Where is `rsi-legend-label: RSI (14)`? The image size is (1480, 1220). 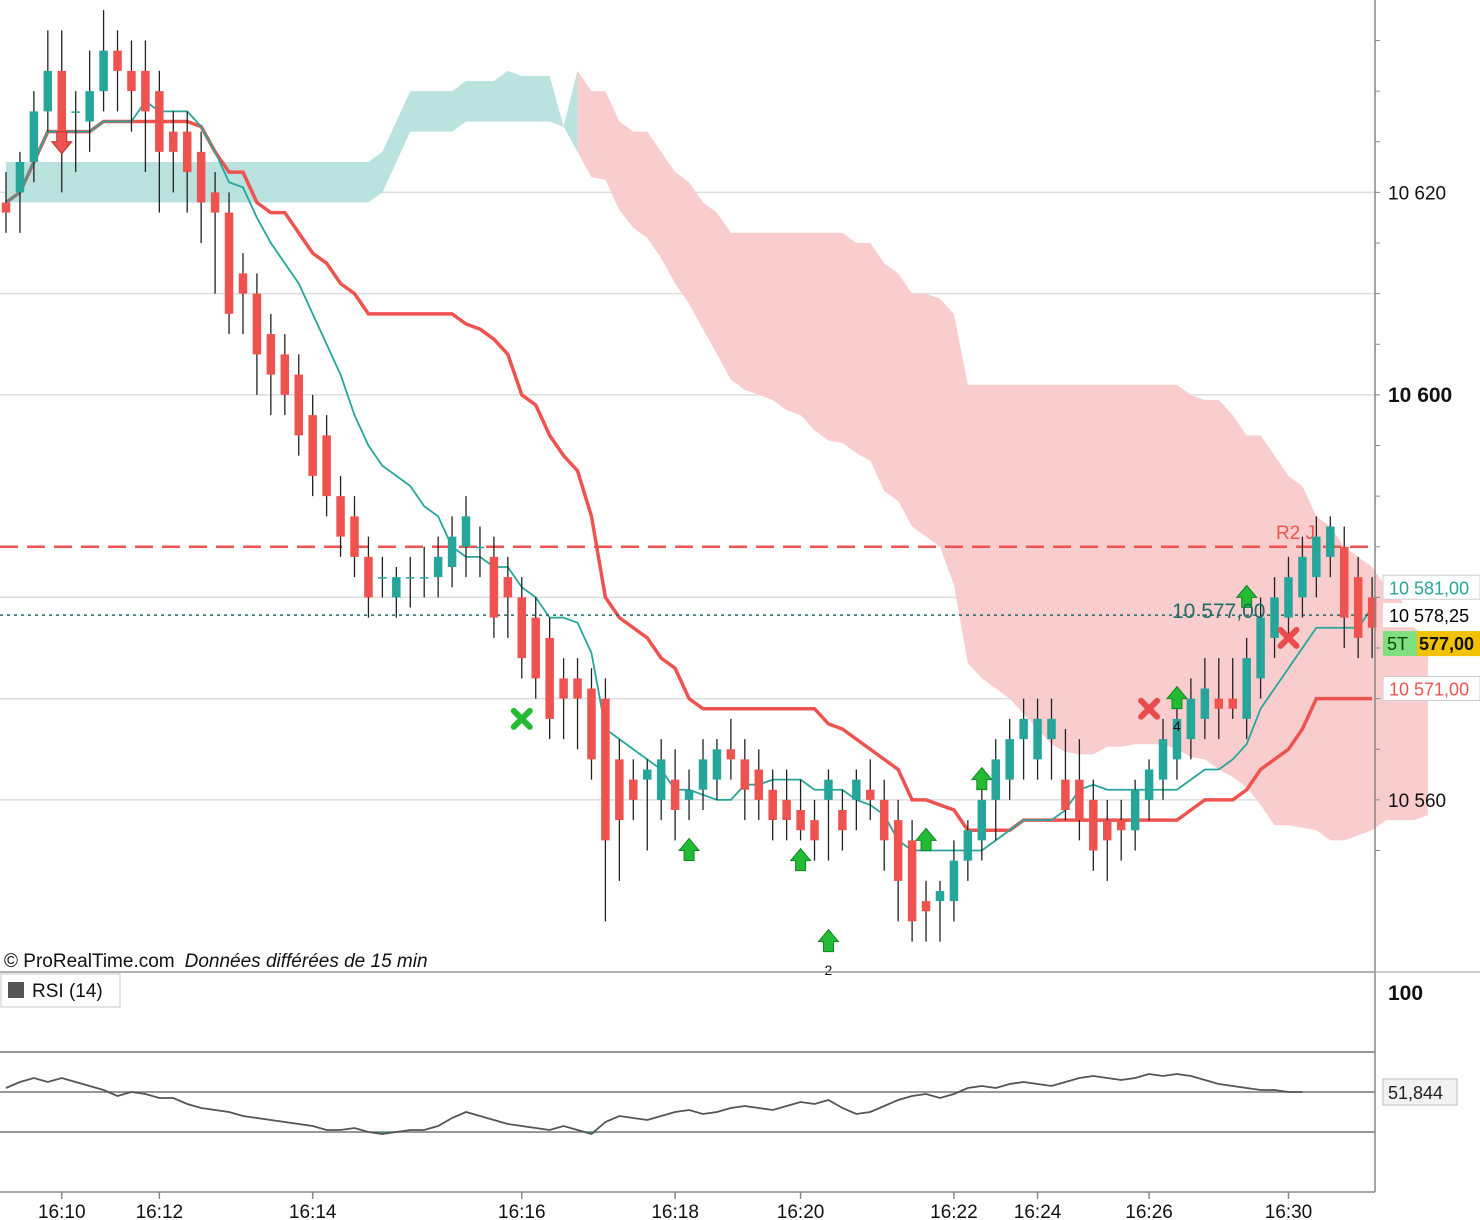
rsi-legend-label: RSI (14) is located at coordinates (67, 991).